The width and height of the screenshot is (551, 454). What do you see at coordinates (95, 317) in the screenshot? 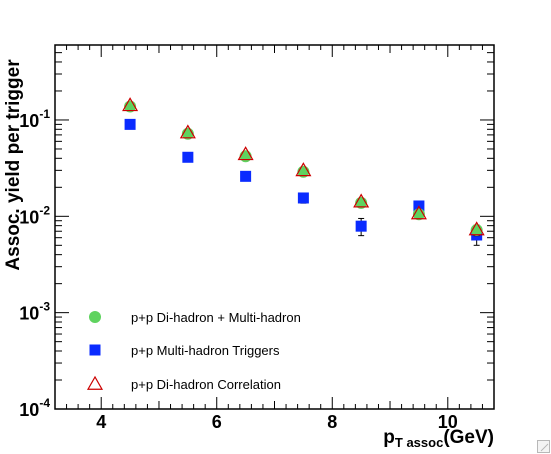
I see `legend-marker-circle` at bounding box center [95, 317].